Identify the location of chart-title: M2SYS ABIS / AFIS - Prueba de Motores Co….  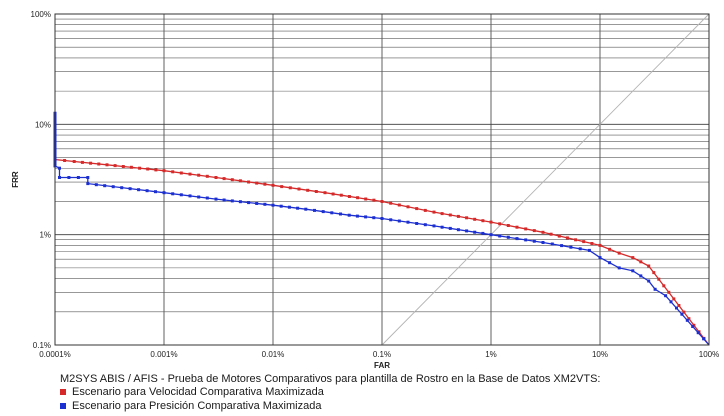
(330, 379).